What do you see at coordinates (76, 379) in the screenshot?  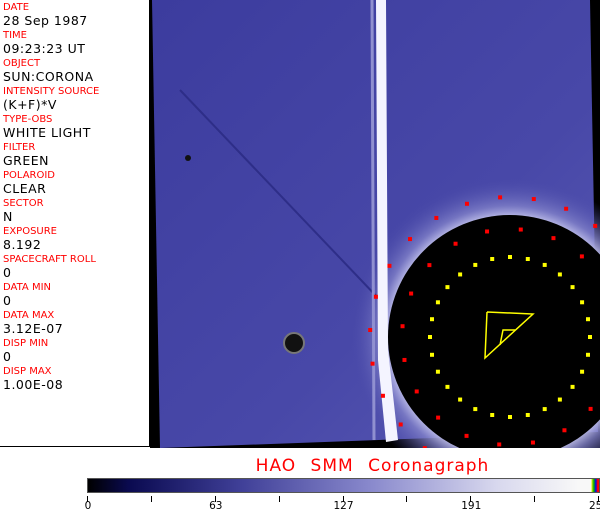 I see `header-field: DISP MAX 1.00E-08` at bounding box center [76, 379].